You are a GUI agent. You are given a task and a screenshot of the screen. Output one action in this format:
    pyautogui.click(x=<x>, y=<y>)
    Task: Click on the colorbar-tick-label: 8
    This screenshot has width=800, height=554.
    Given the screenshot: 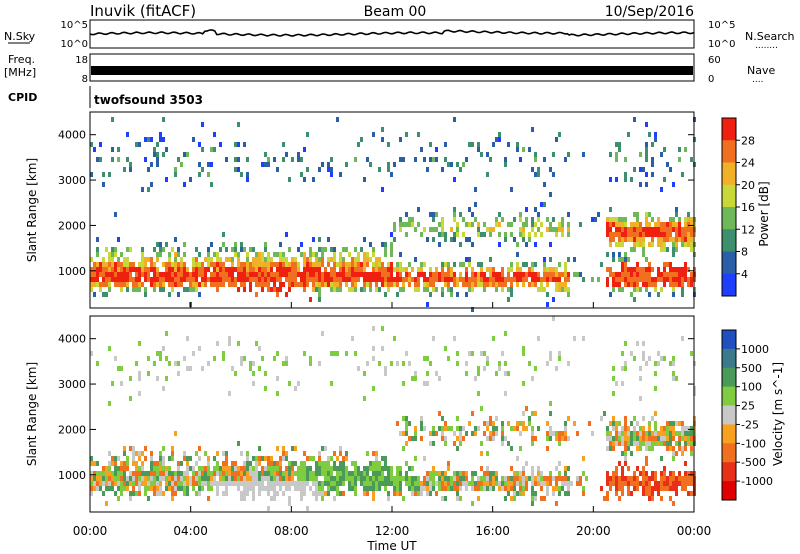 What is the action you would take?
    pyautogui.click(x=744, y=252)
    